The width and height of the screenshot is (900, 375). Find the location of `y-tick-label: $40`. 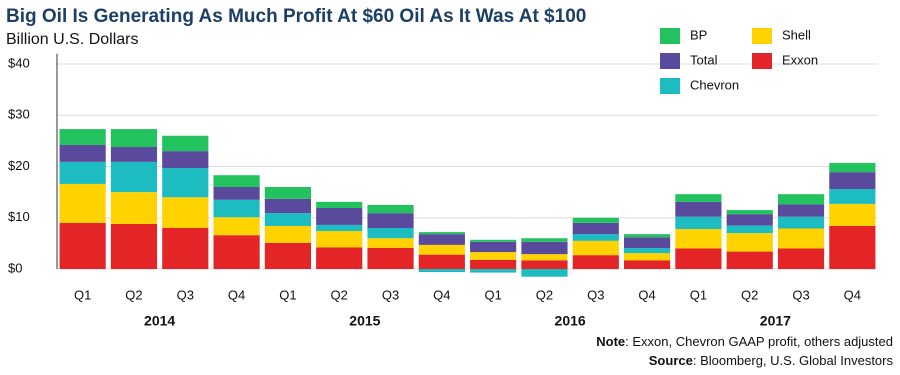

y-tick-label: $40 is located at coordinates (19, 62).